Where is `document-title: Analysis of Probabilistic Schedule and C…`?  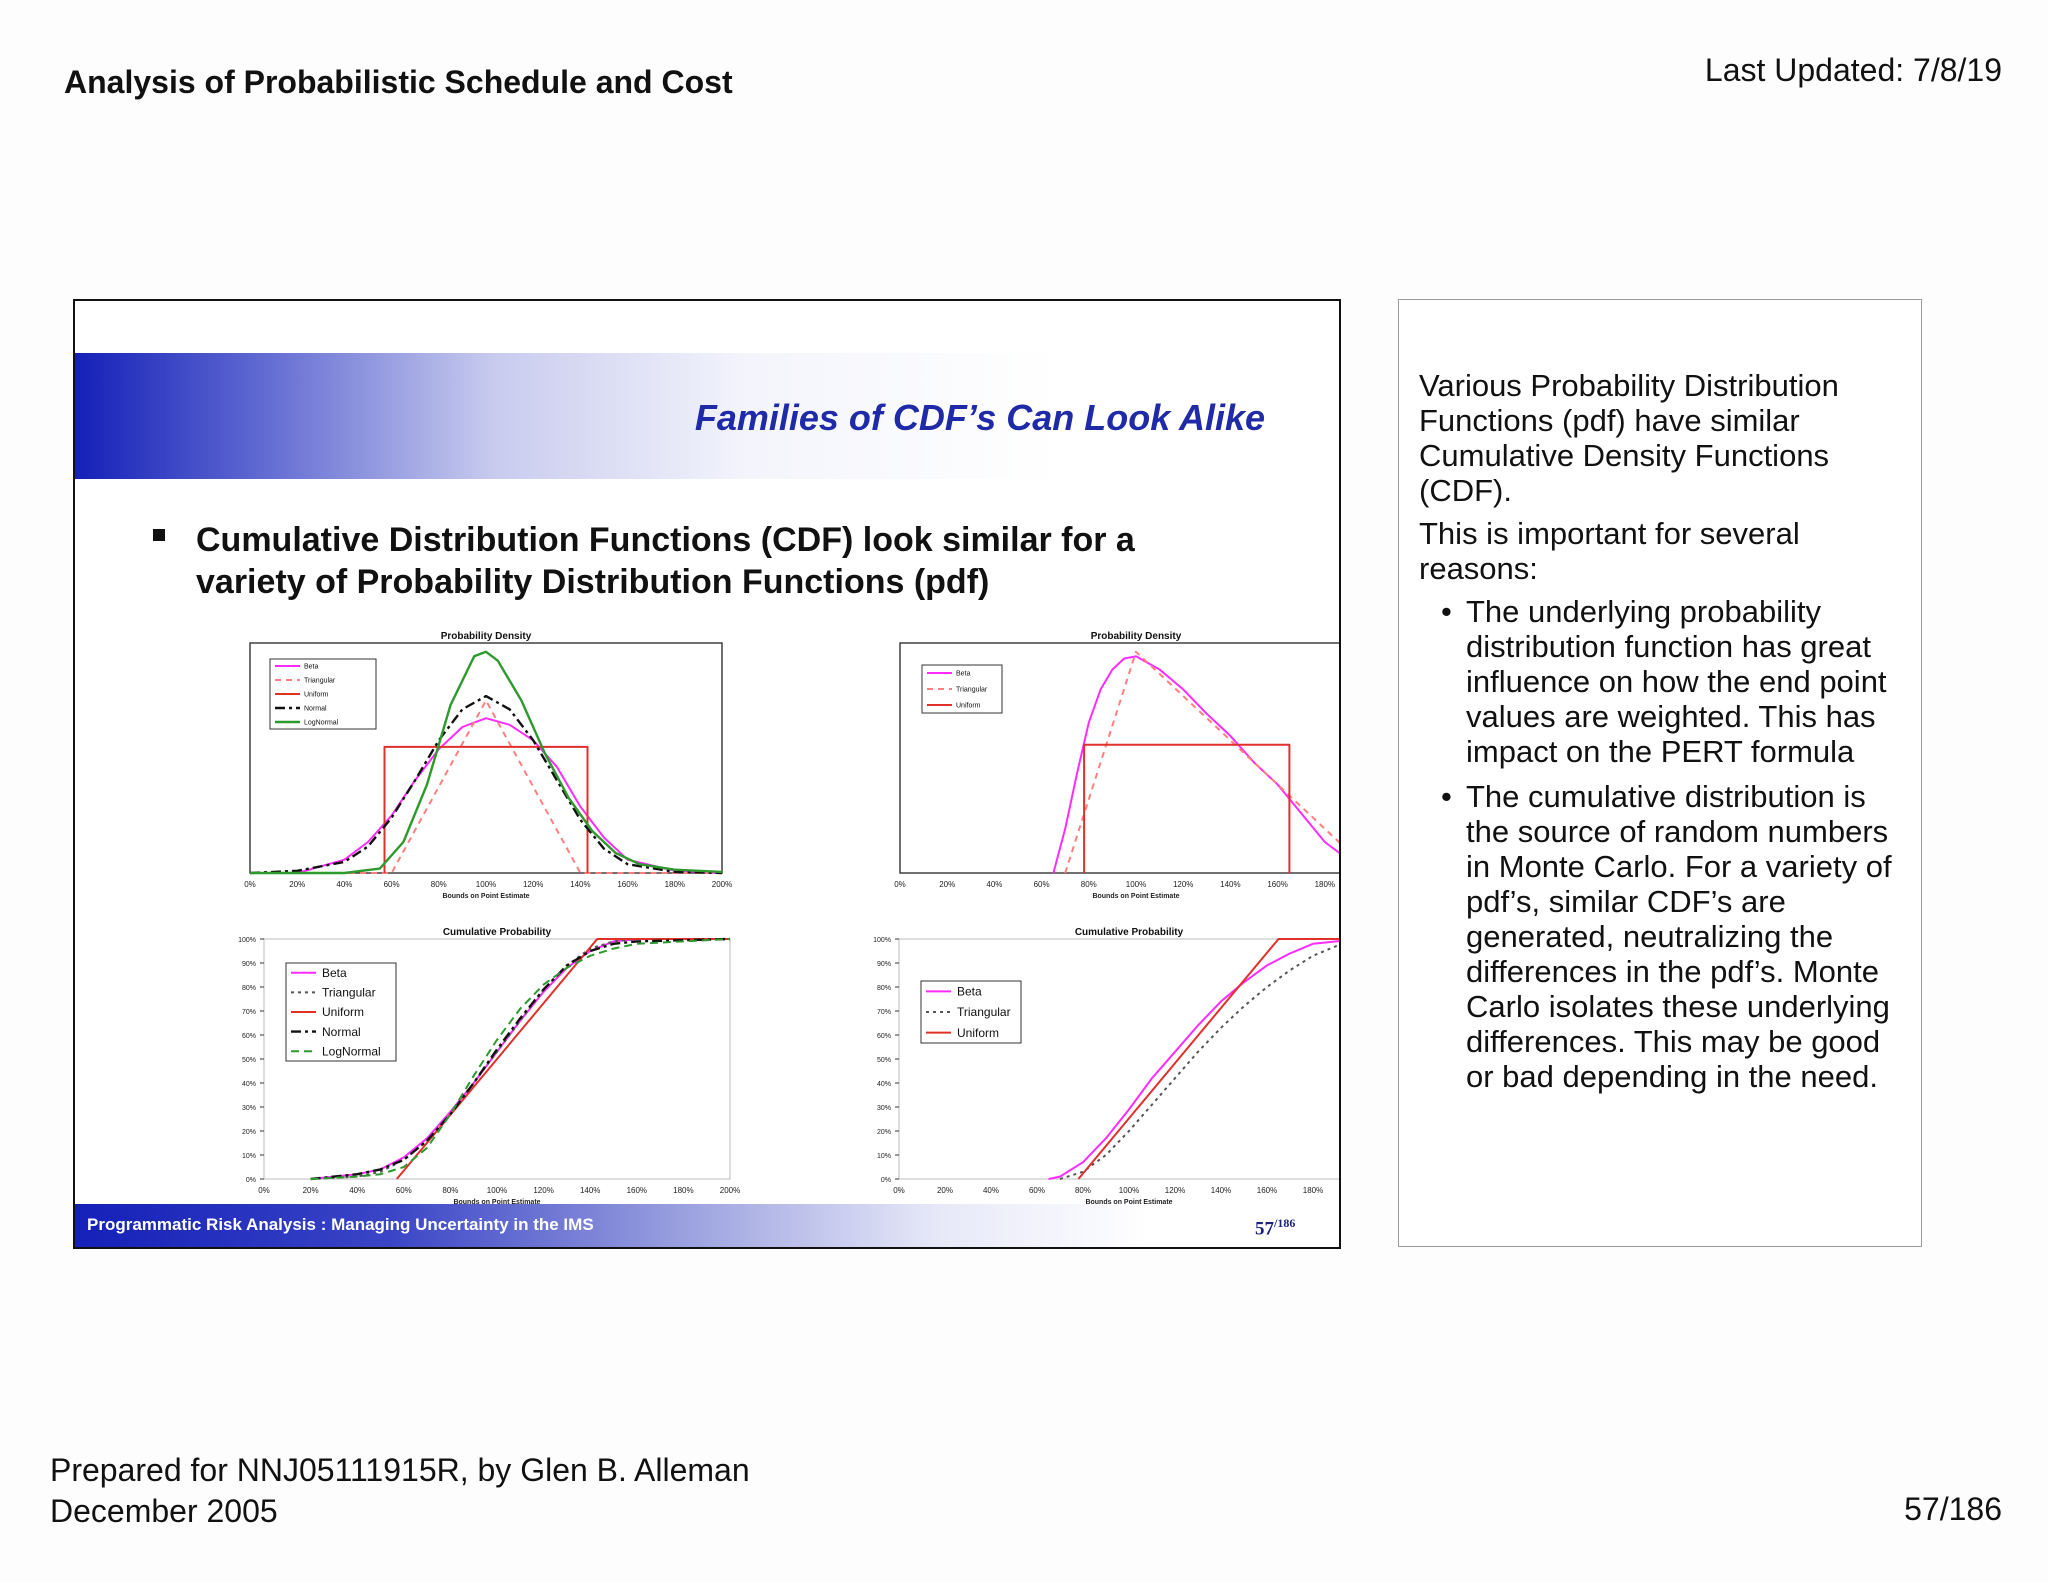
document-title: Analysis of Probabilistic Schedule and C… is located at coordinates (398, 82).